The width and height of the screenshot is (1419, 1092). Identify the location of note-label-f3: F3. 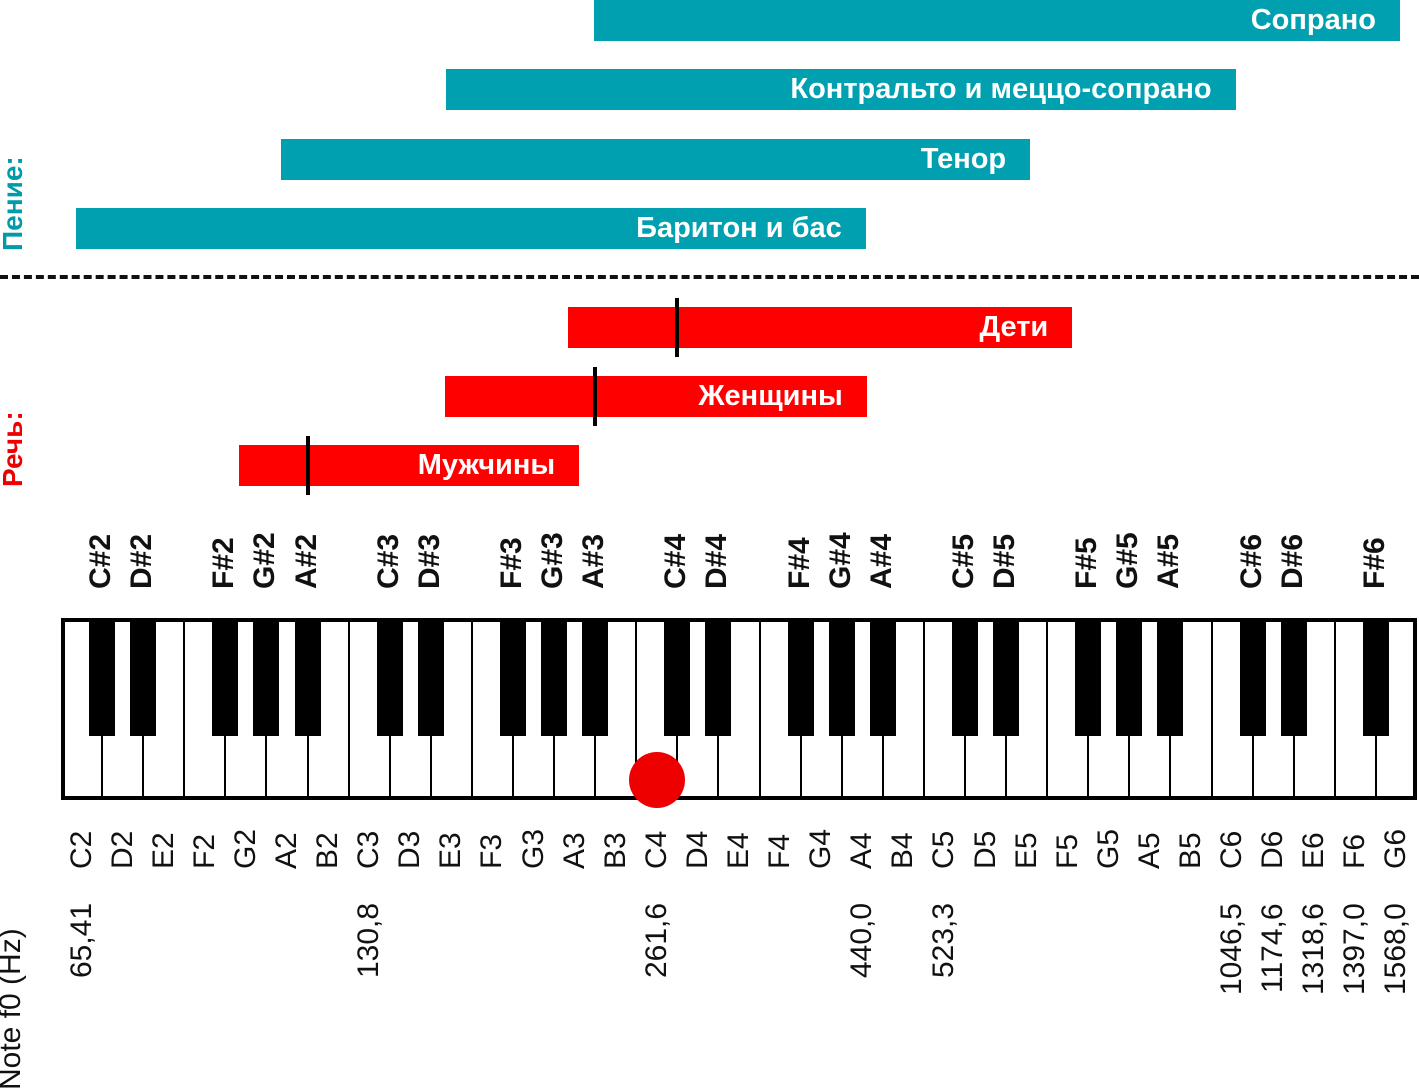
(492, 851).